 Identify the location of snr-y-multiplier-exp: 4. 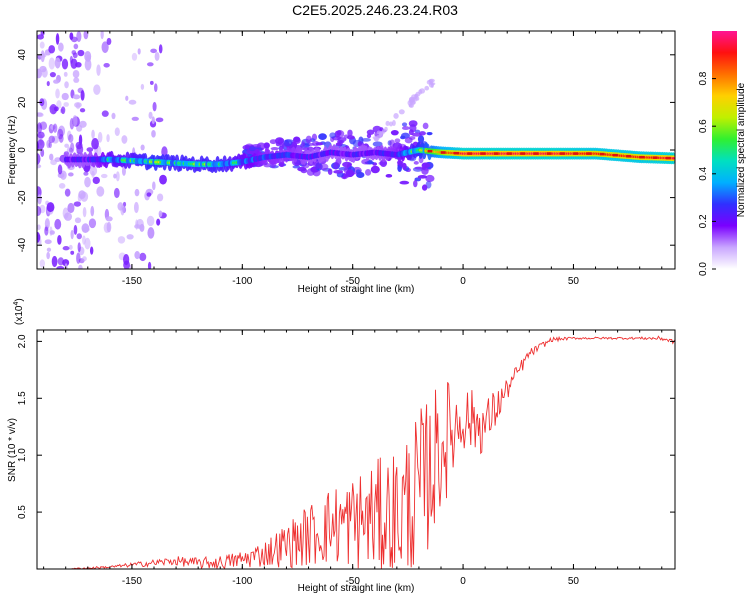
(16, 304).